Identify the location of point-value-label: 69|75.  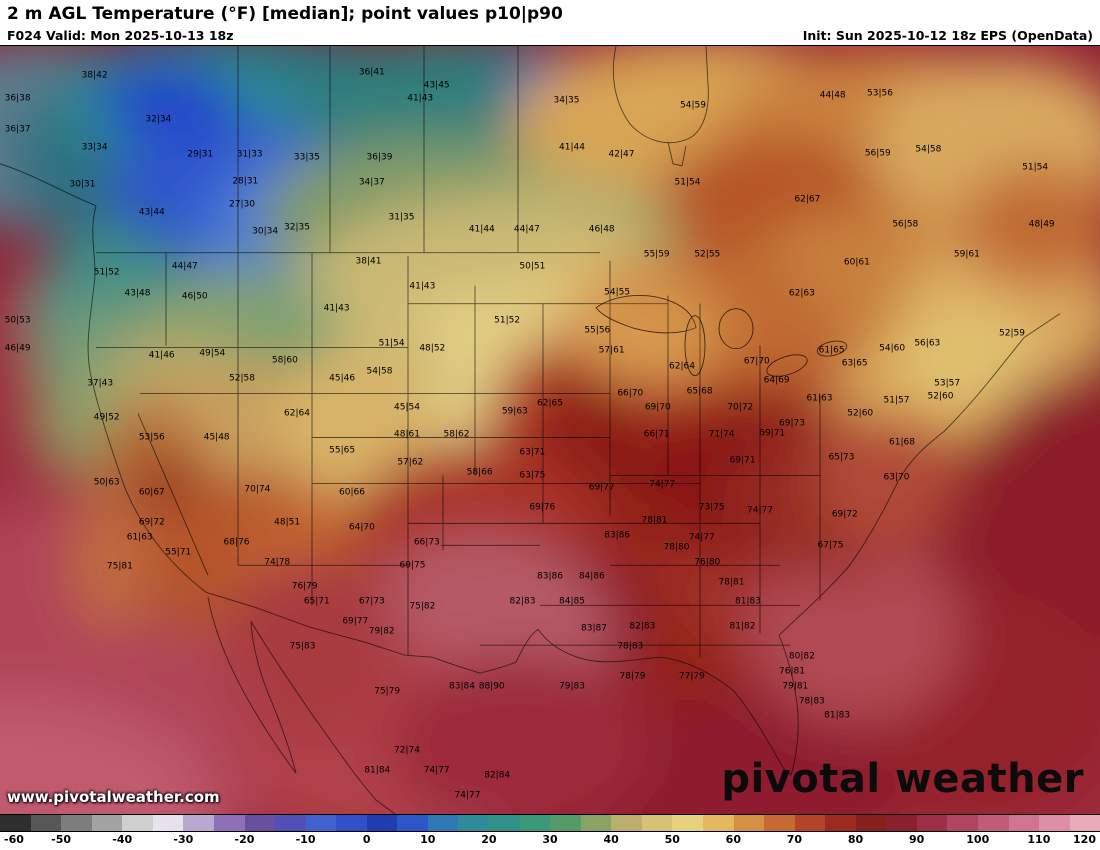
(412, 565).